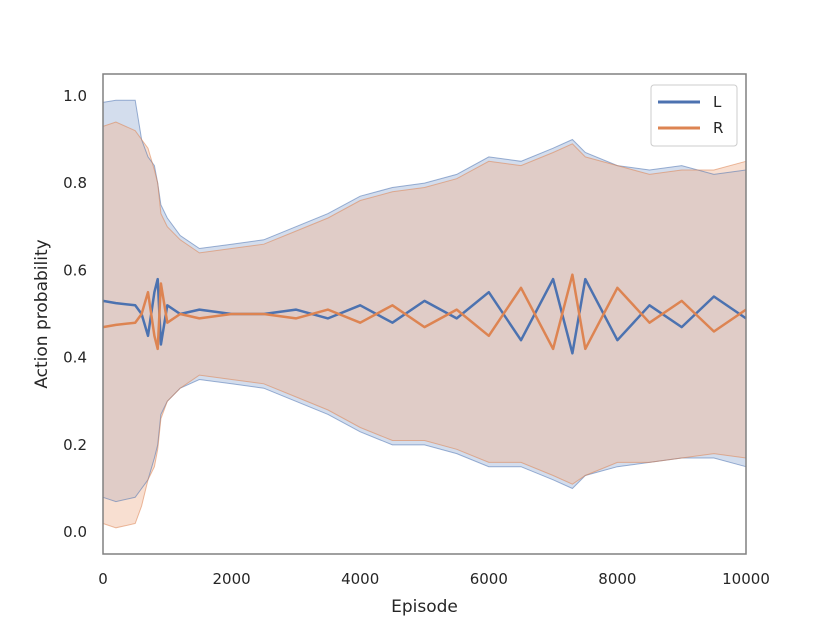 Image resolution: width=830 pixels, height=623 pixels. Describe the element at coordinates (232, 579) in the screenshot. I see `x-tick-label: 2000` at that location.